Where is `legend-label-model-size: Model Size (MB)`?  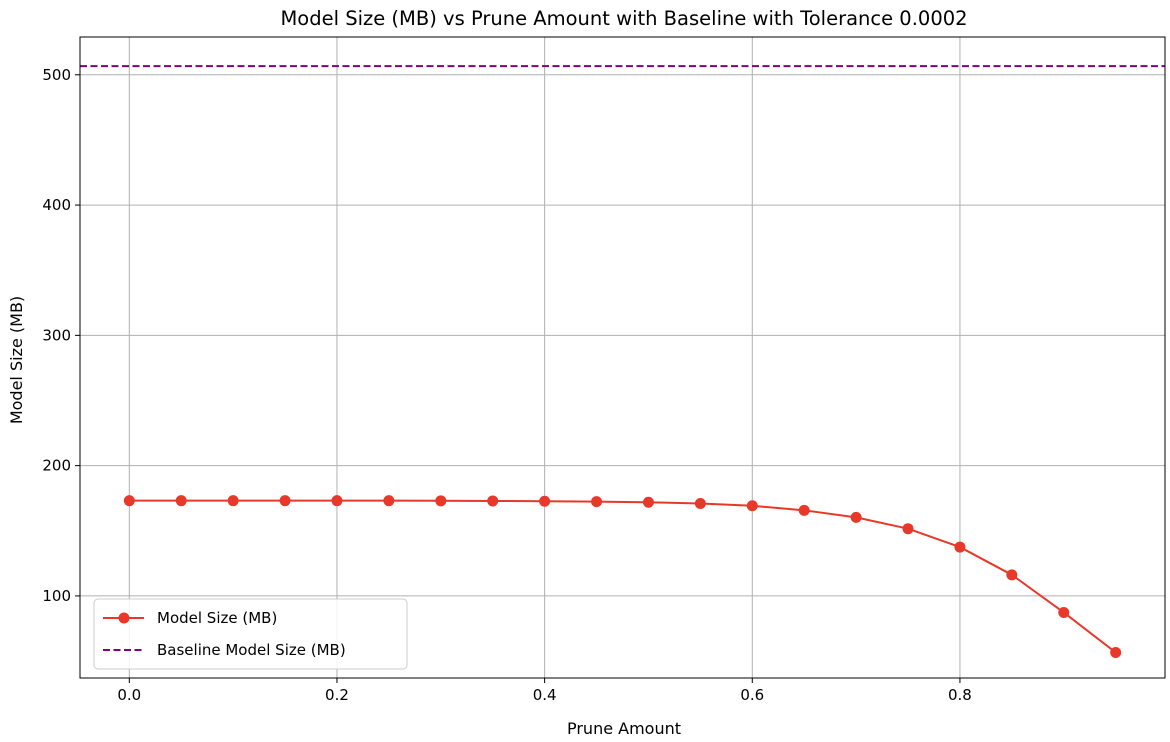
legend-label-model-size: Model Size (MB) is located at coordinates (217, 618).